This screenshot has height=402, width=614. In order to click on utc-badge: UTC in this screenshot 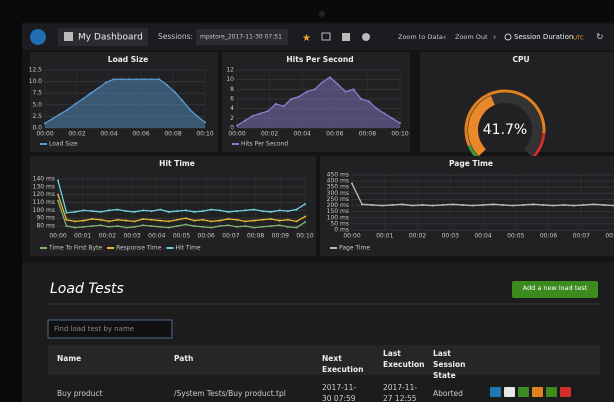, I will do `click(578, 39)`.